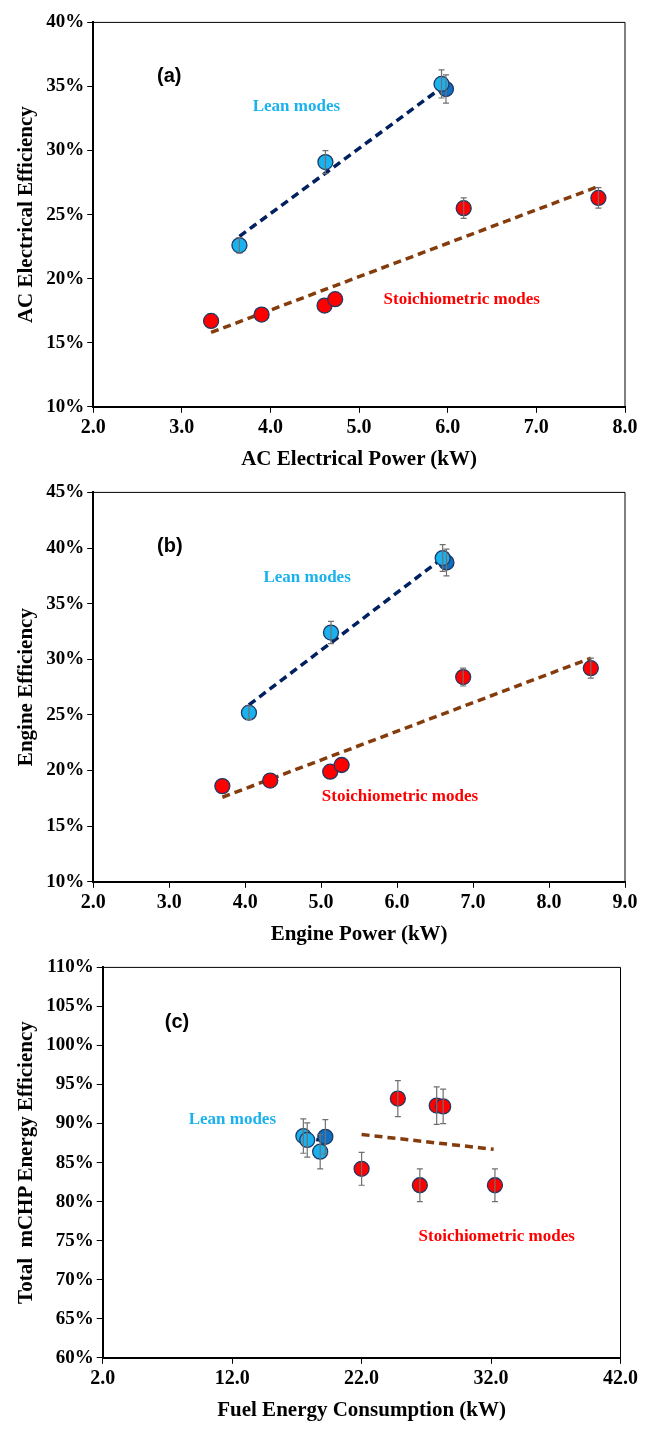  I want to click on y-tick-label: 110%, so click(70, 966).